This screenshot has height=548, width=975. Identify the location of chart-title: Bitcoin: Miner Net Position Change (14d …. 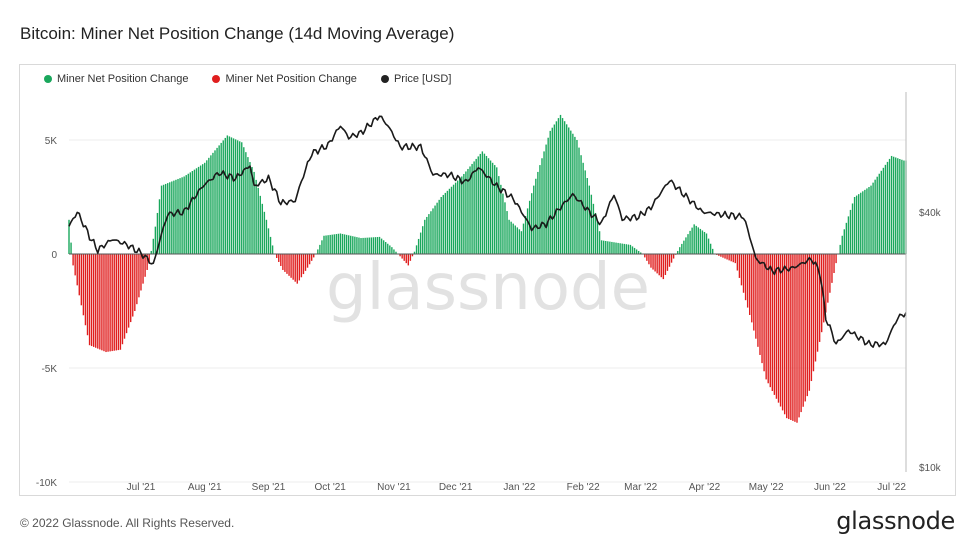
(237, 33).